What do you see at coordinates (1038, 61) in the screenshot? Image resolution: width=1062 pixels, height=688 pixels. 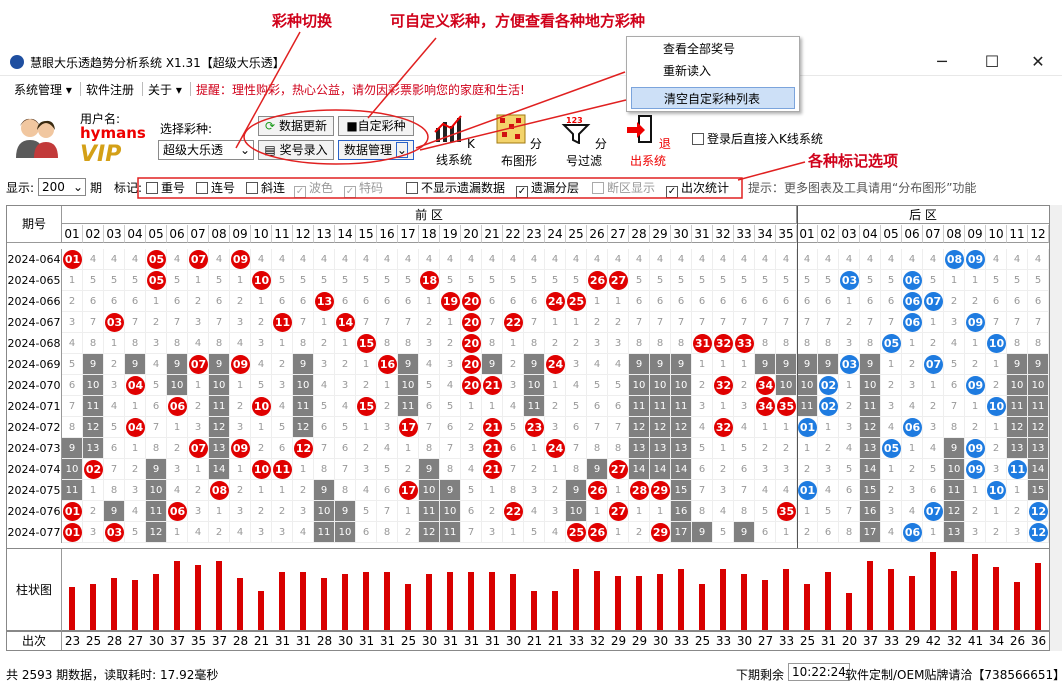 I see `close-button: ✕` at bounding box center [1038, 61].